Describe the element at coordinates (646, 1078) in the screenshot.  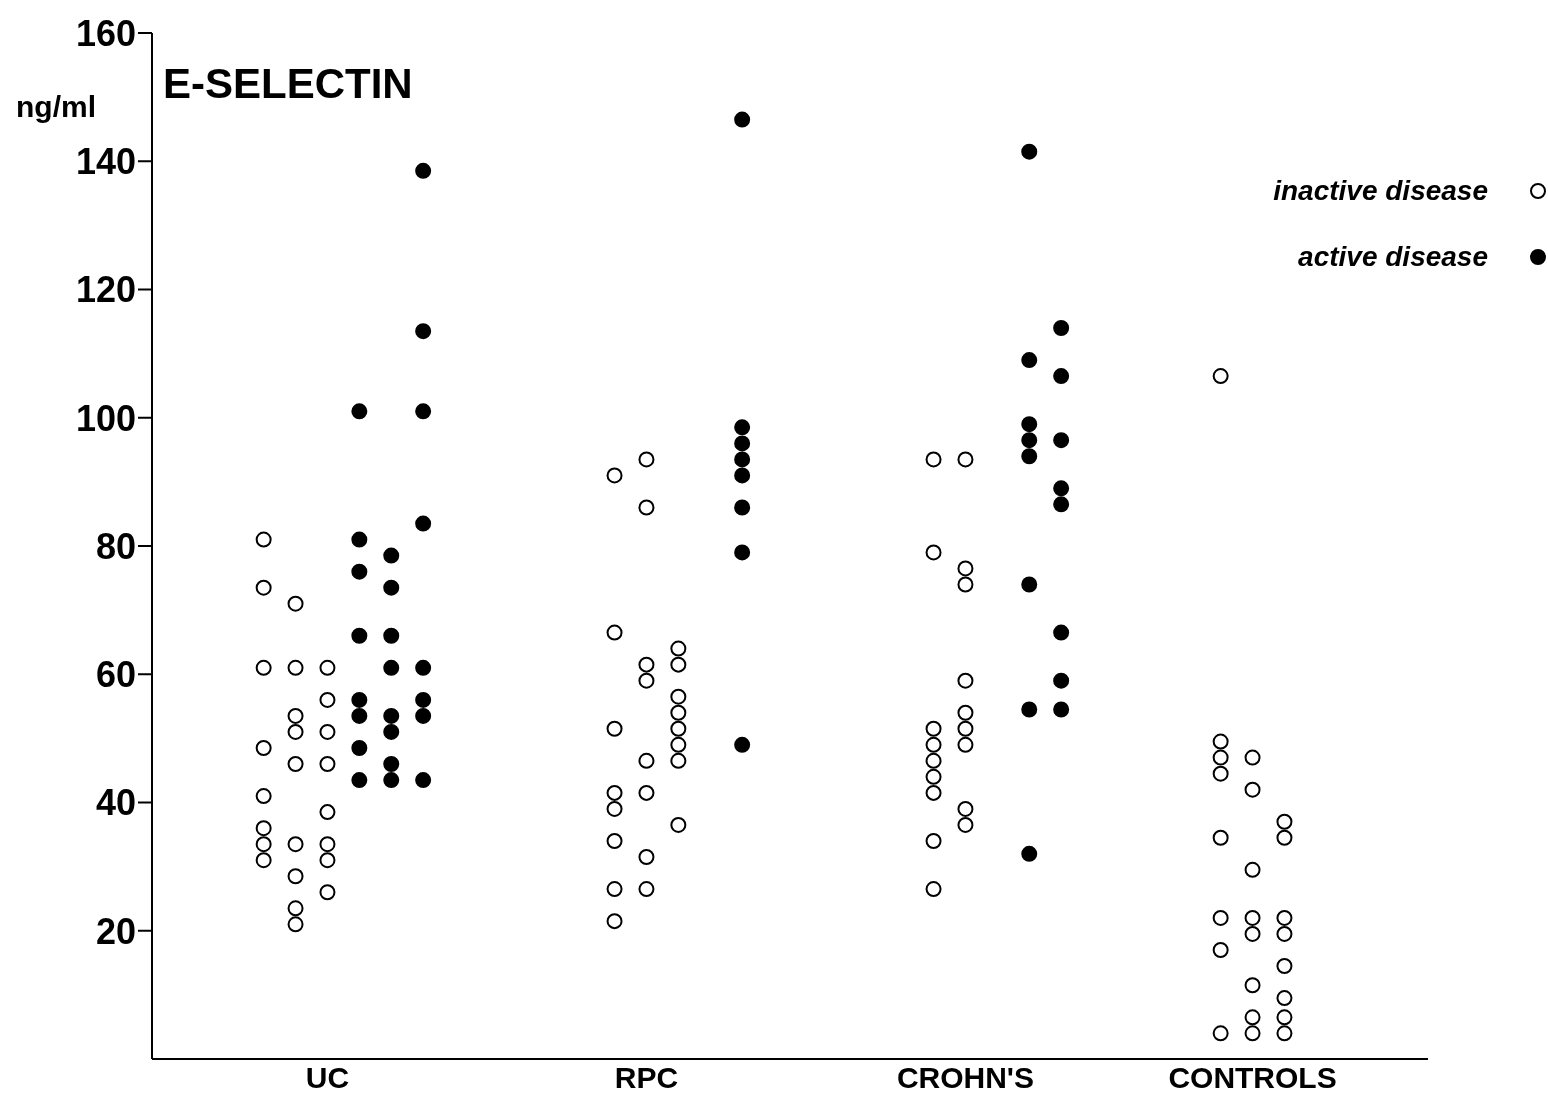
I see `x-tick-label: RPC` at that location.